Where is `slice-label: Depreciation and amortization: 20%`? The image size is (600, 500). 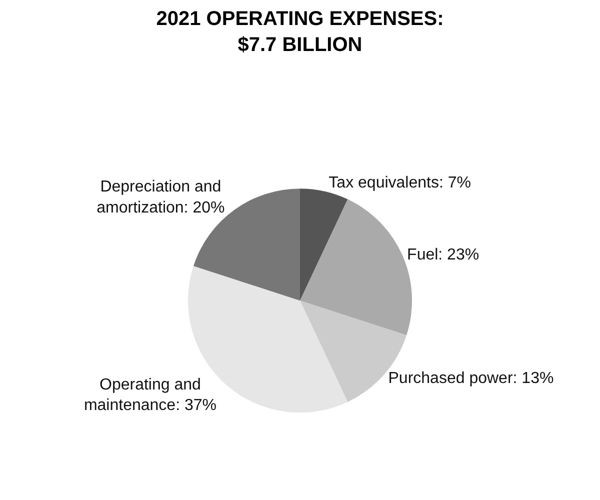
slice-label: Depreciation and amortization: 20% is located at coordinates (160, 197).